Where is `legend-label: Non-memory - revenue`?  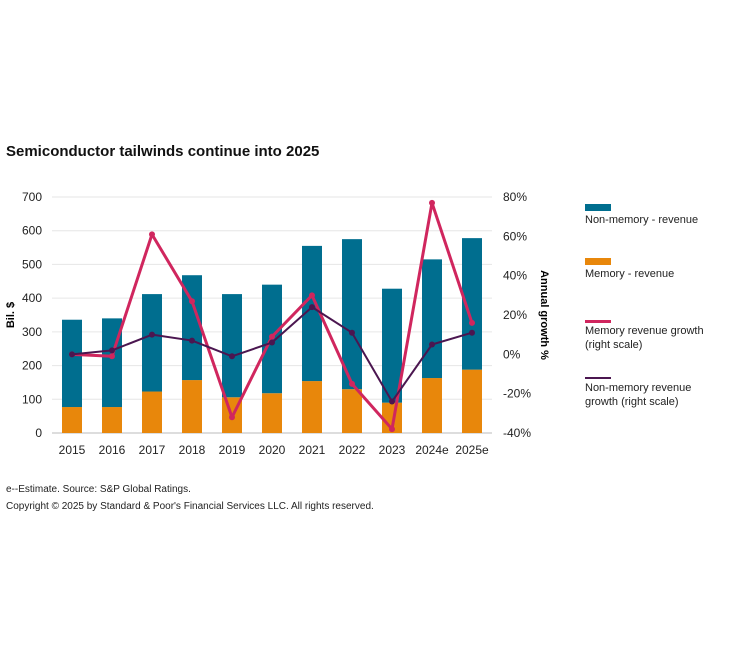 legend-label: Non-memory - revenue is located at coordinates (642, 220).